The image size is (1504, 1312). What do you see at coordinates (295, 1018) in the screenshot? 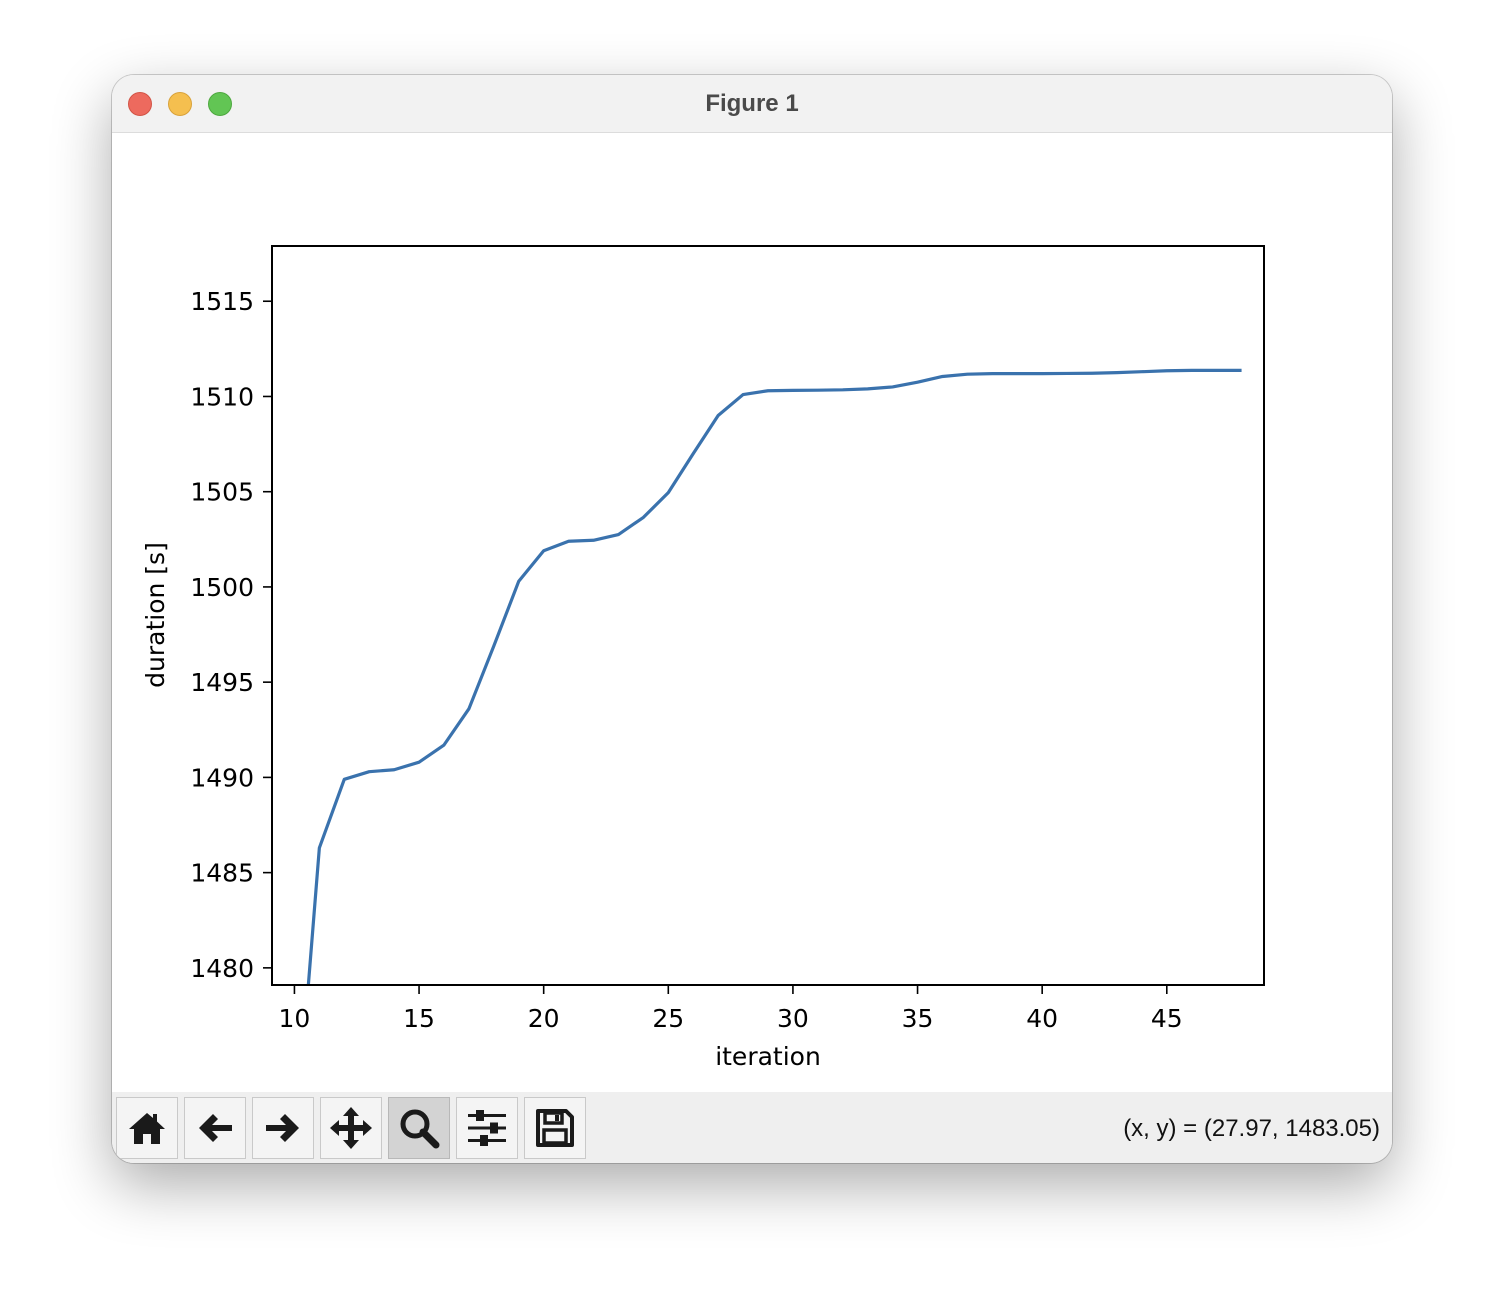
I see `x-tick-label: 10` at bounding box center [295, 1018].